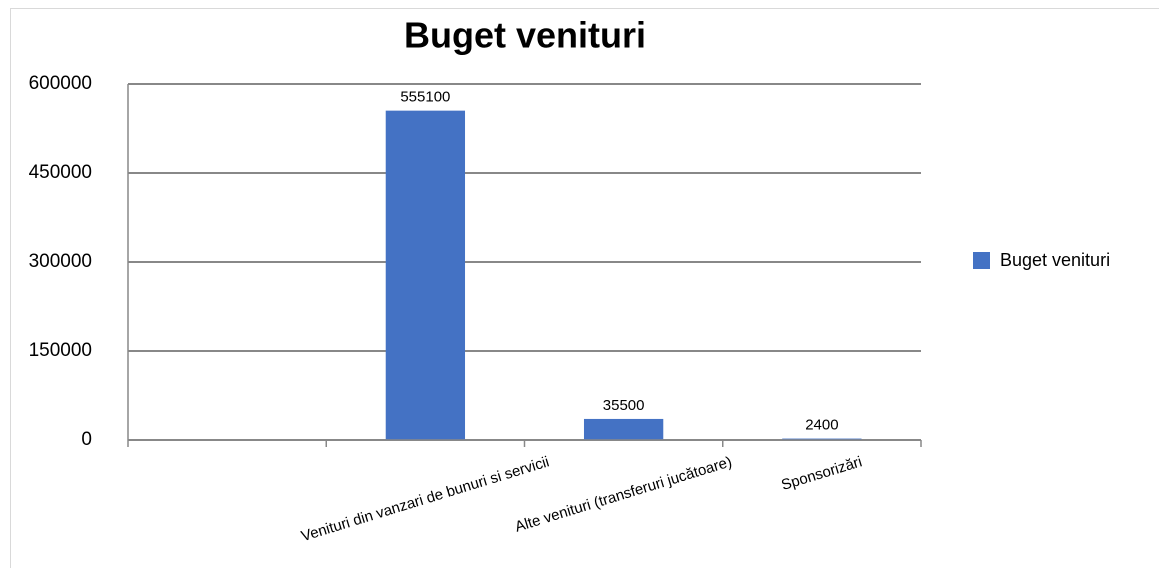 This screenshot has width=1159, height=568. Describe the element at coordinates (1055, 260) in the screenshot. I see `legend-label: Buget venituri` at that location.